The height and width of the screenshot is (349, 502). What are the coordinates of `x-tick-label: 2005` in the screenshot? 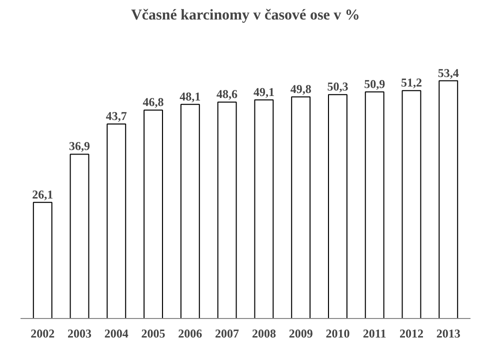 It's located at (153, 333).